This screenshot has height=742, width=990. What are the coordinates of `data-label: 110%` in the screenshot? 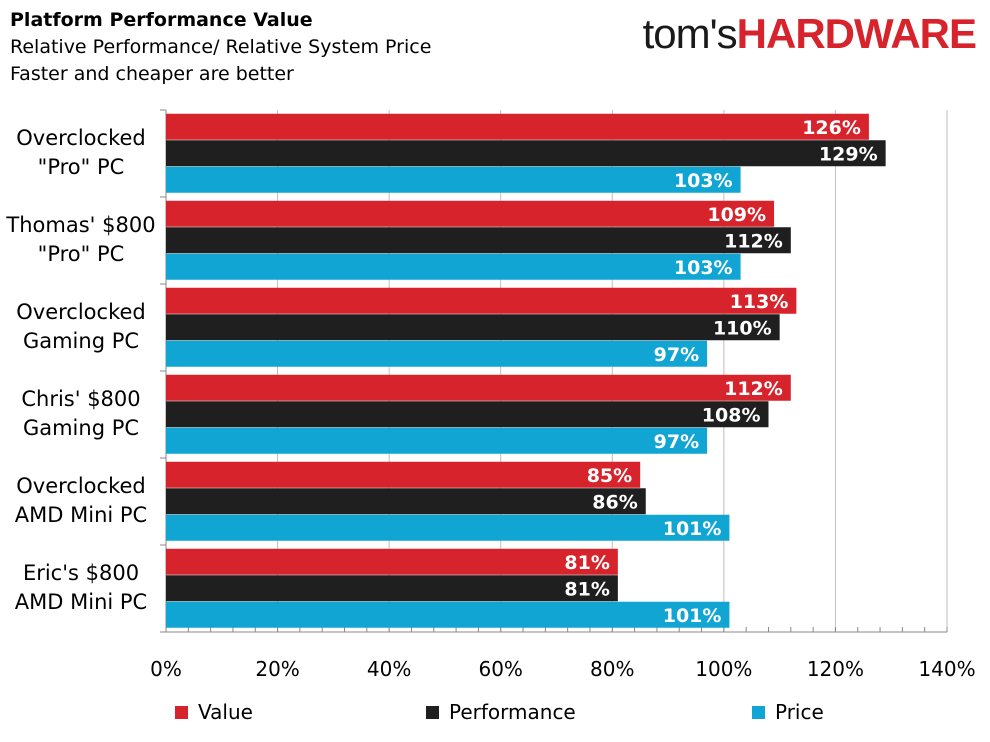 It's located at (742, 329).